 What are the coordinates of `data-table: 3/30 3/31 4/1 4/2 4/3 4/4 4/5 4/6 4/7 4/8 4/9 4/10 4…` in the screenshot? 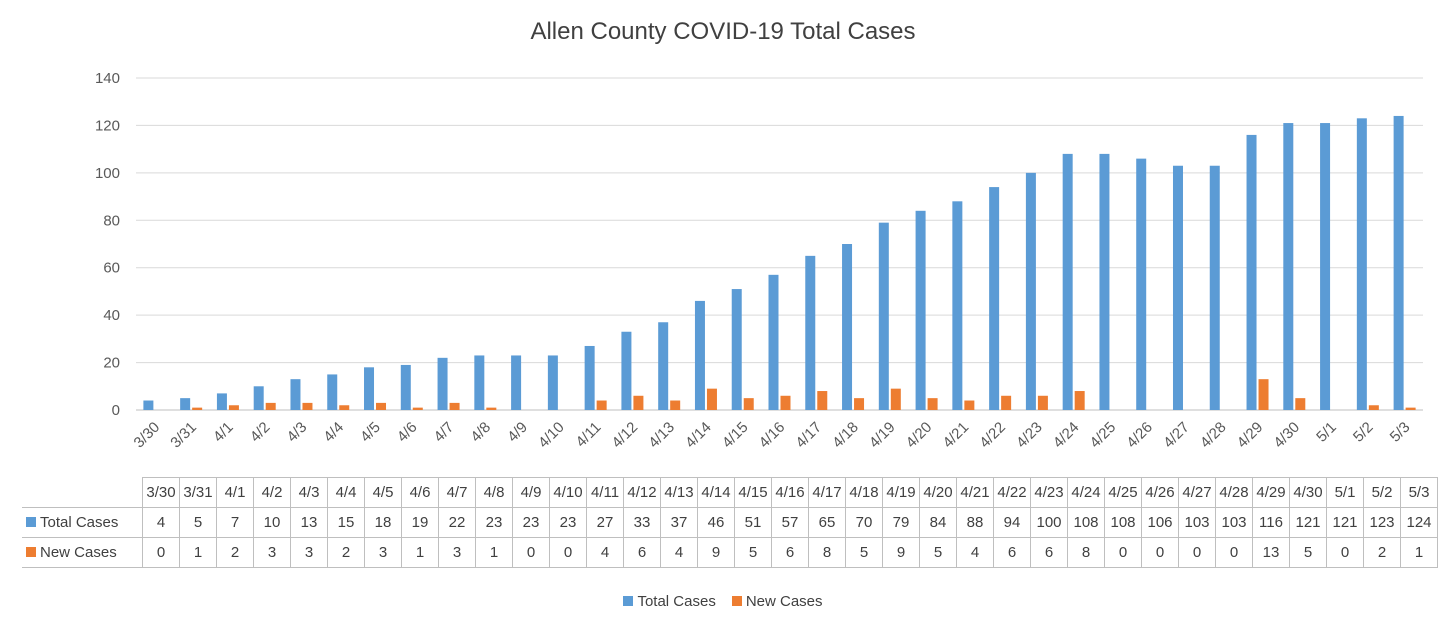 It's located at (730, 522).